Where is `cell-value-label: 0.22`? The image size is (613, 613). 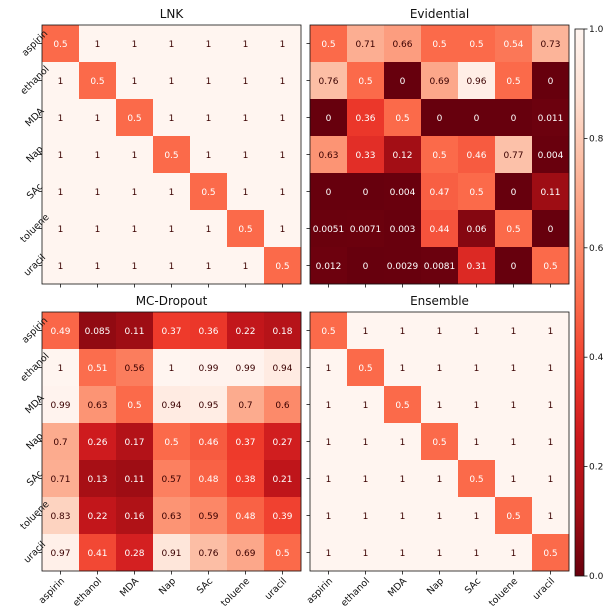
cell-value-label: 0.22 is located at coordinates (97, 517).